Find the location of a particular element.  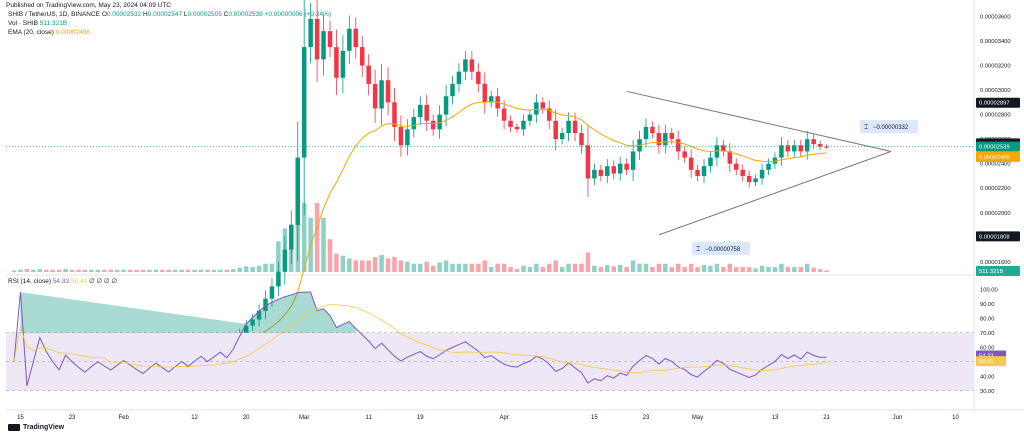

time-tick-label: 11 is located at coordinates (369, 418).